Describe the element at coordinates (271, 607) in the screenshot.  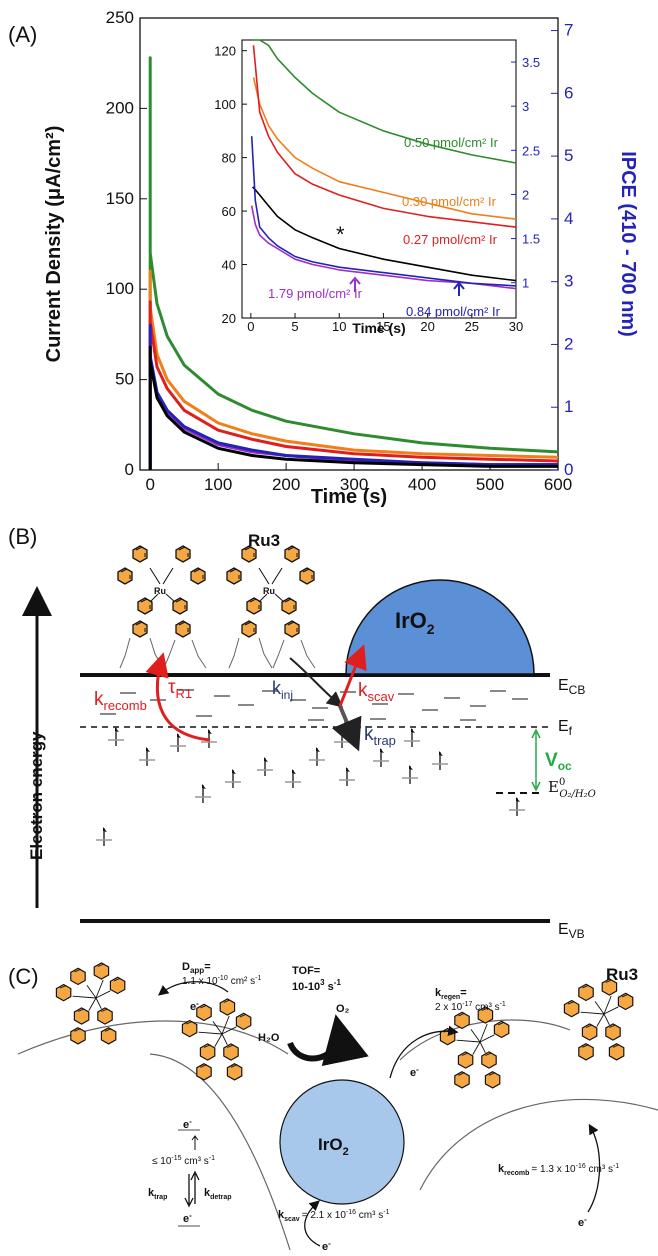
I see `ru3-dye-molecule-right: Ru` at that location.